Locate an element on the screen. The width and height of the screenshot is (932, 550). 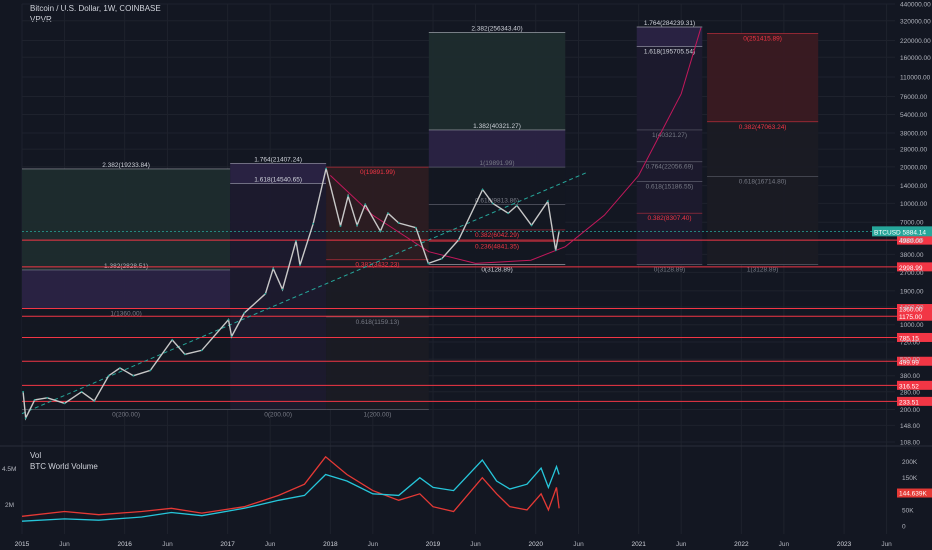
support-tag-label: 233.51 is located at coordinates (909, 402).